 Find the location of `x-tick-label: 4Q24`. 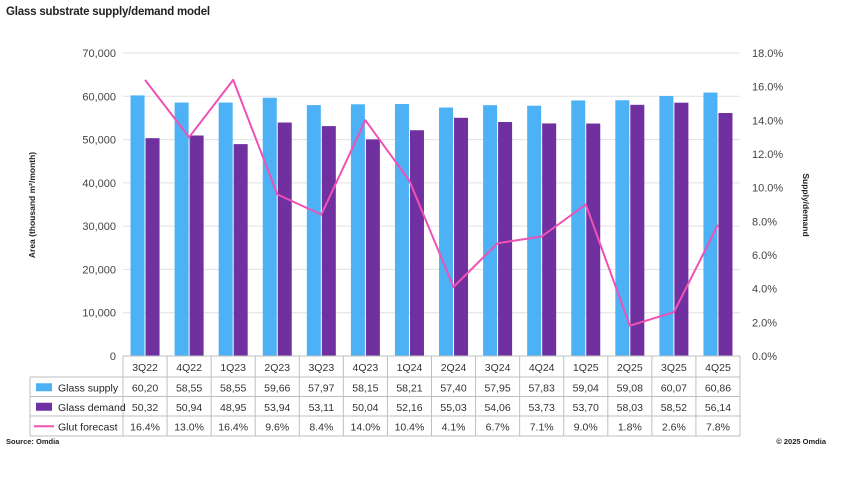

x-tick-label: 4Q24 is located at coordinates (542, 368).